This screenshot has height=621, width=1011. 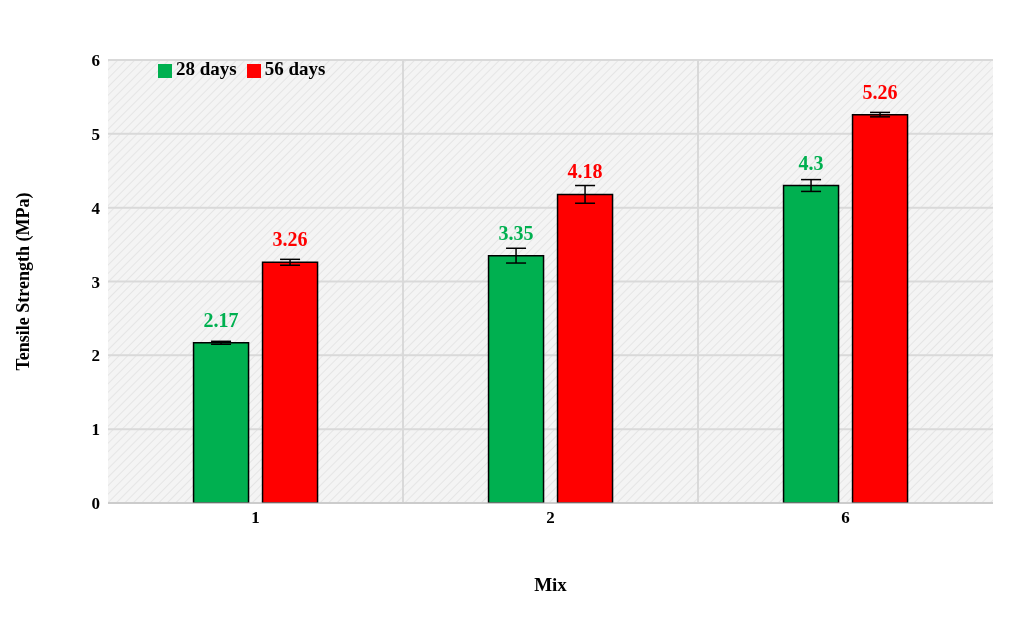 What do you see at coordinates (24, 281) in the screenshot?
I see `y-axis-title: Tensile Strength (MPa)` at bounding box center [24, 281].